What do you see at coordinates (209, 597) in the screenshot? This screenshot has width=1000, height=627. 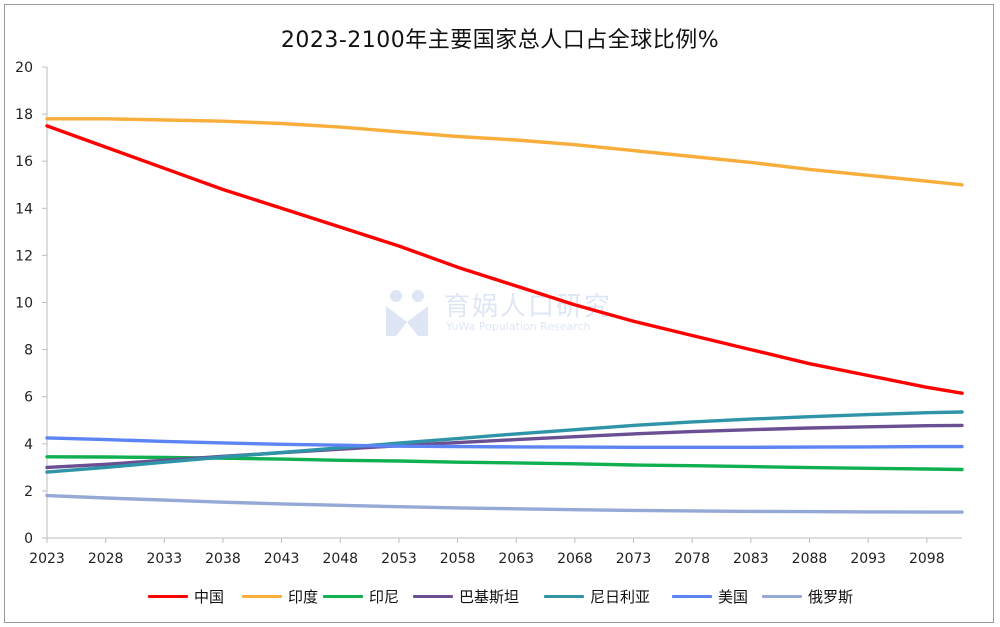 I see `legend-label: 中国` at bounding box center [209, 597].